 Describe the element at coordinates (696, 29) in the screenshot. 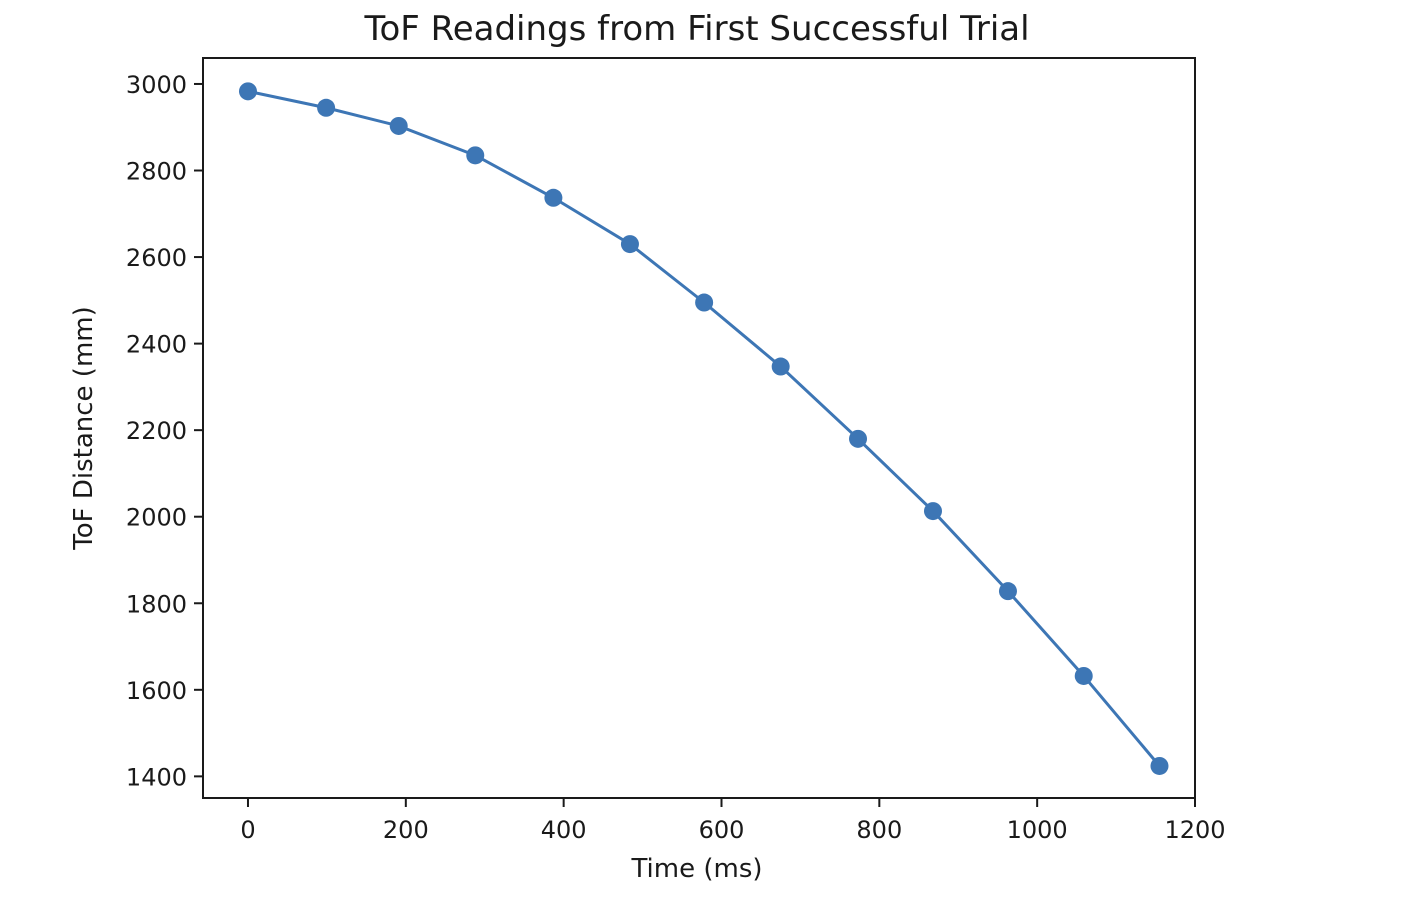

I see `chart-title: ToF Readings from First Successful Trial` at that location.